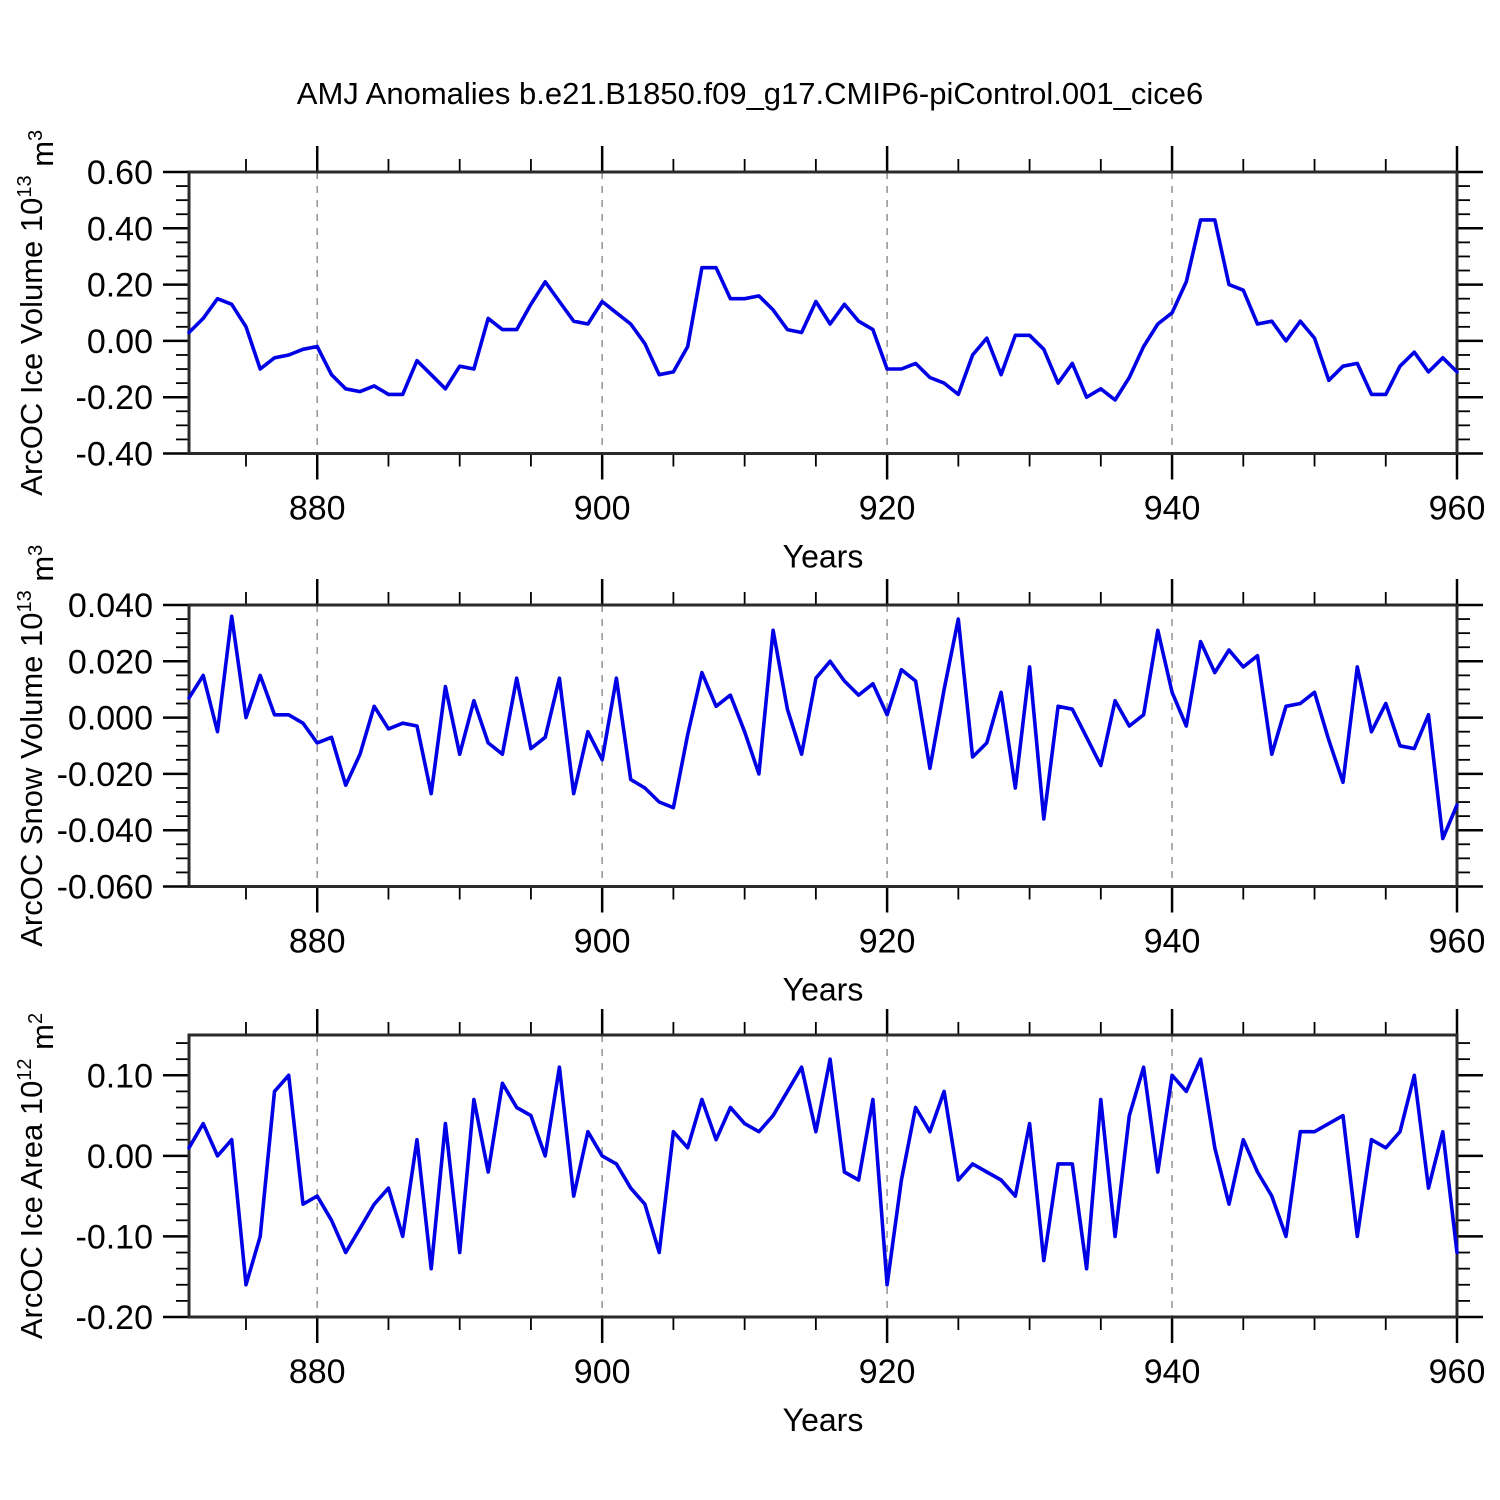 This screenshot has height=1500, width=1500. I want to click on y-tick-label: -0.060, so click(105, 888).